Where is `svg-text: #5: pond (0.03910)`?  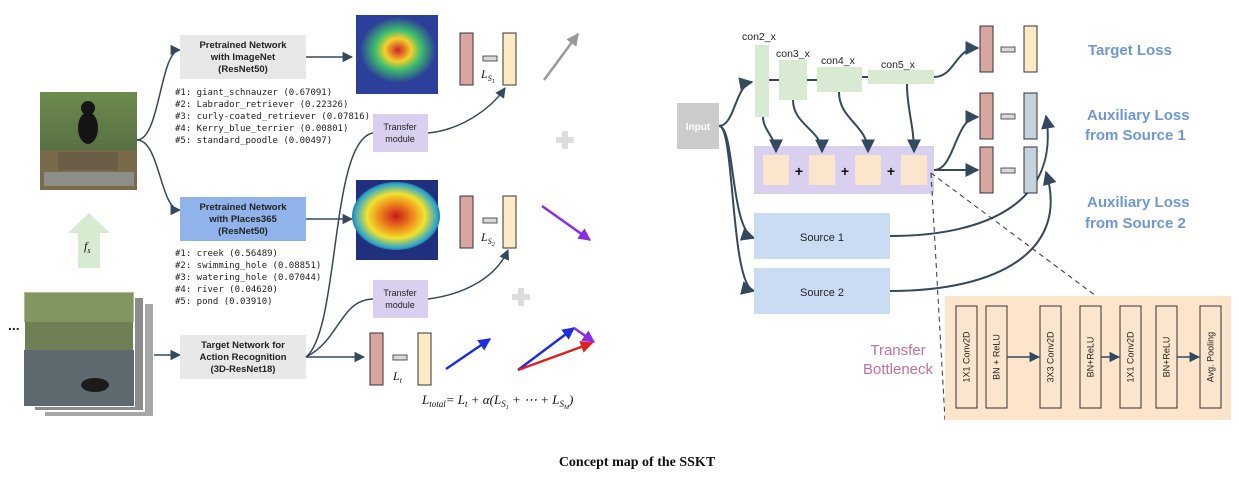
svg-text: #5: pond (0.03910) is located at coordinates (224, 302).